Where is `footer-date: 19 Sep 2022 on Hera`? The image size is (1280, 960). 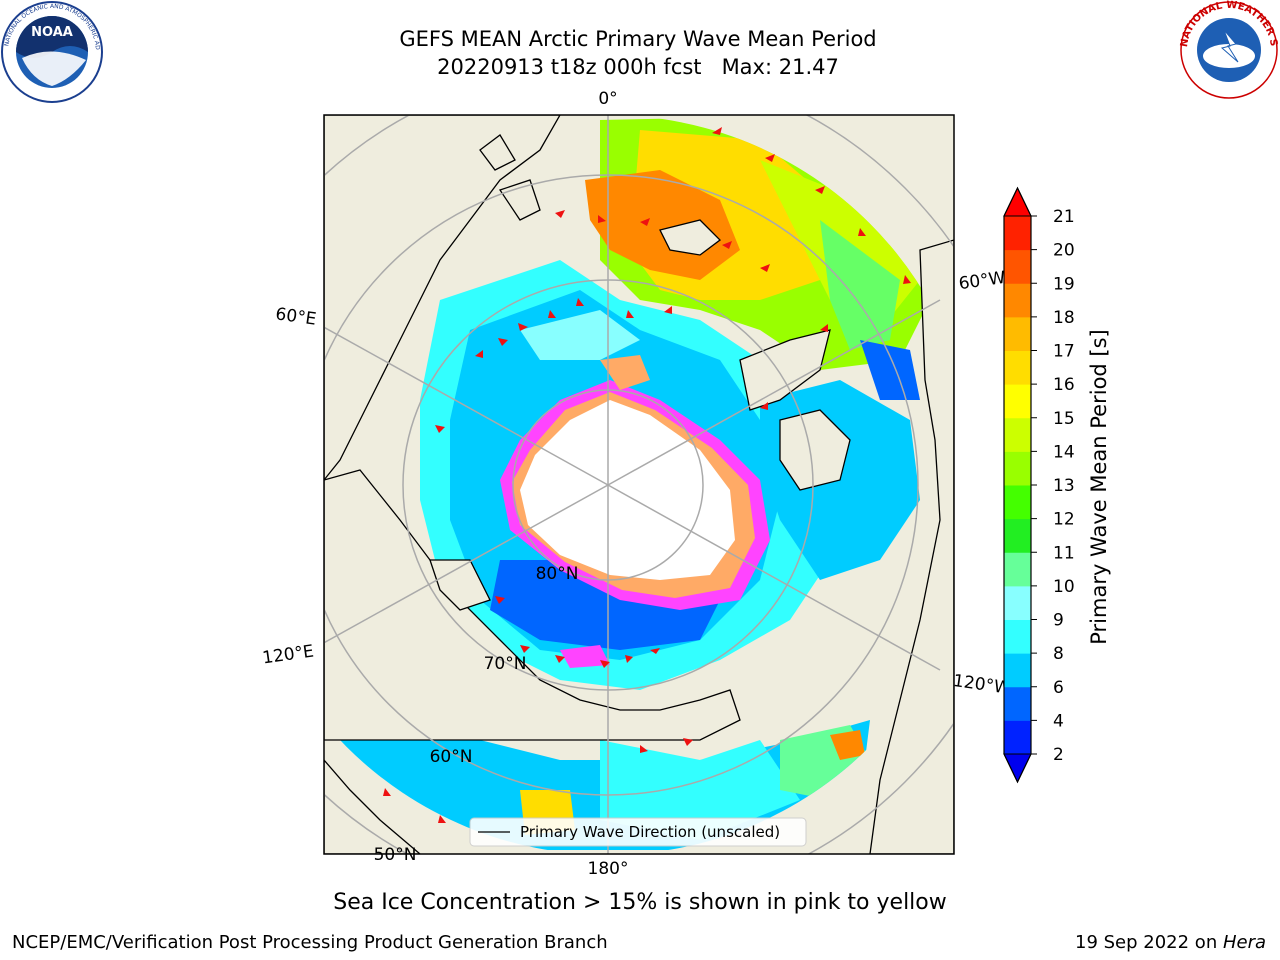
footer-date: 19 Sep 2022 on Hera is located at coordinates (1170, 942).